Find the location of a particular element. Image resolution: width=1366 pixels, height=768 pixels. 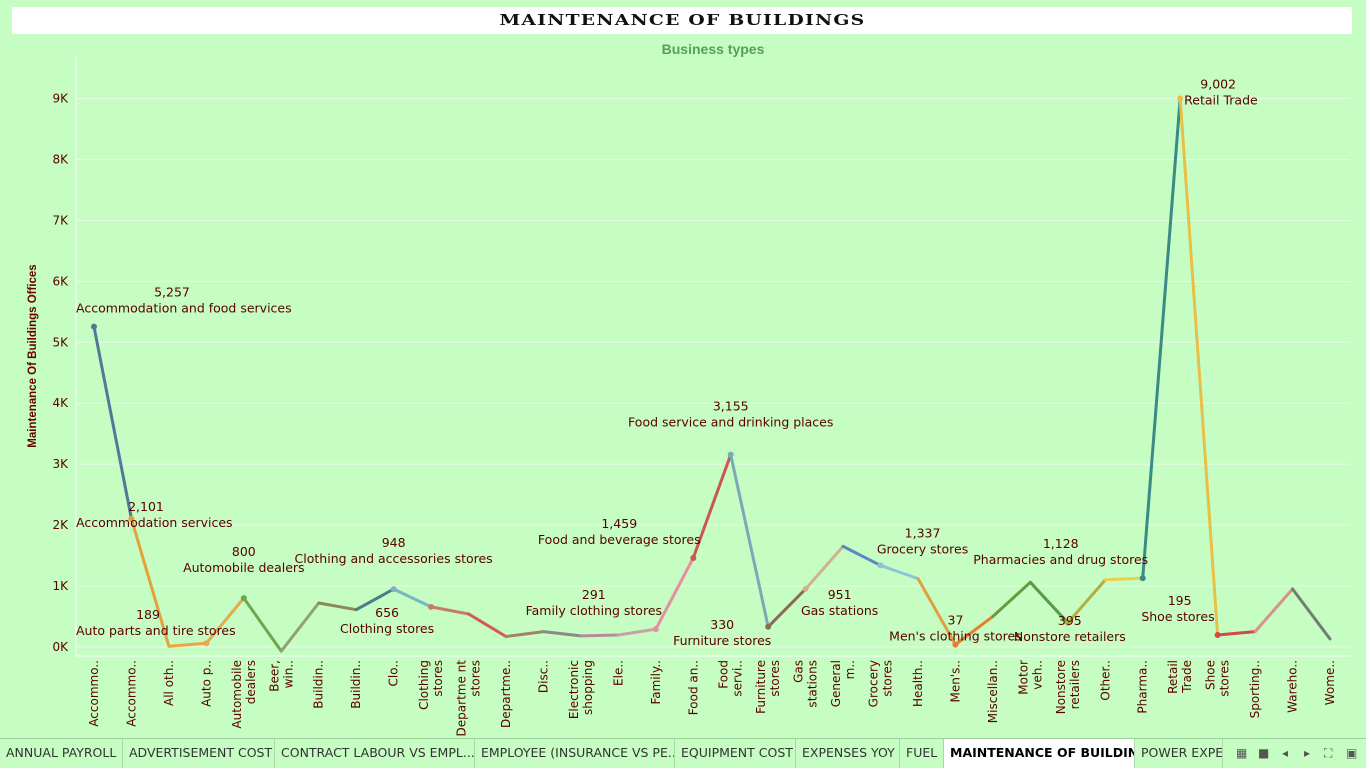

fullscreen-icon: ⛶ is located at coordinates (1328, 753).